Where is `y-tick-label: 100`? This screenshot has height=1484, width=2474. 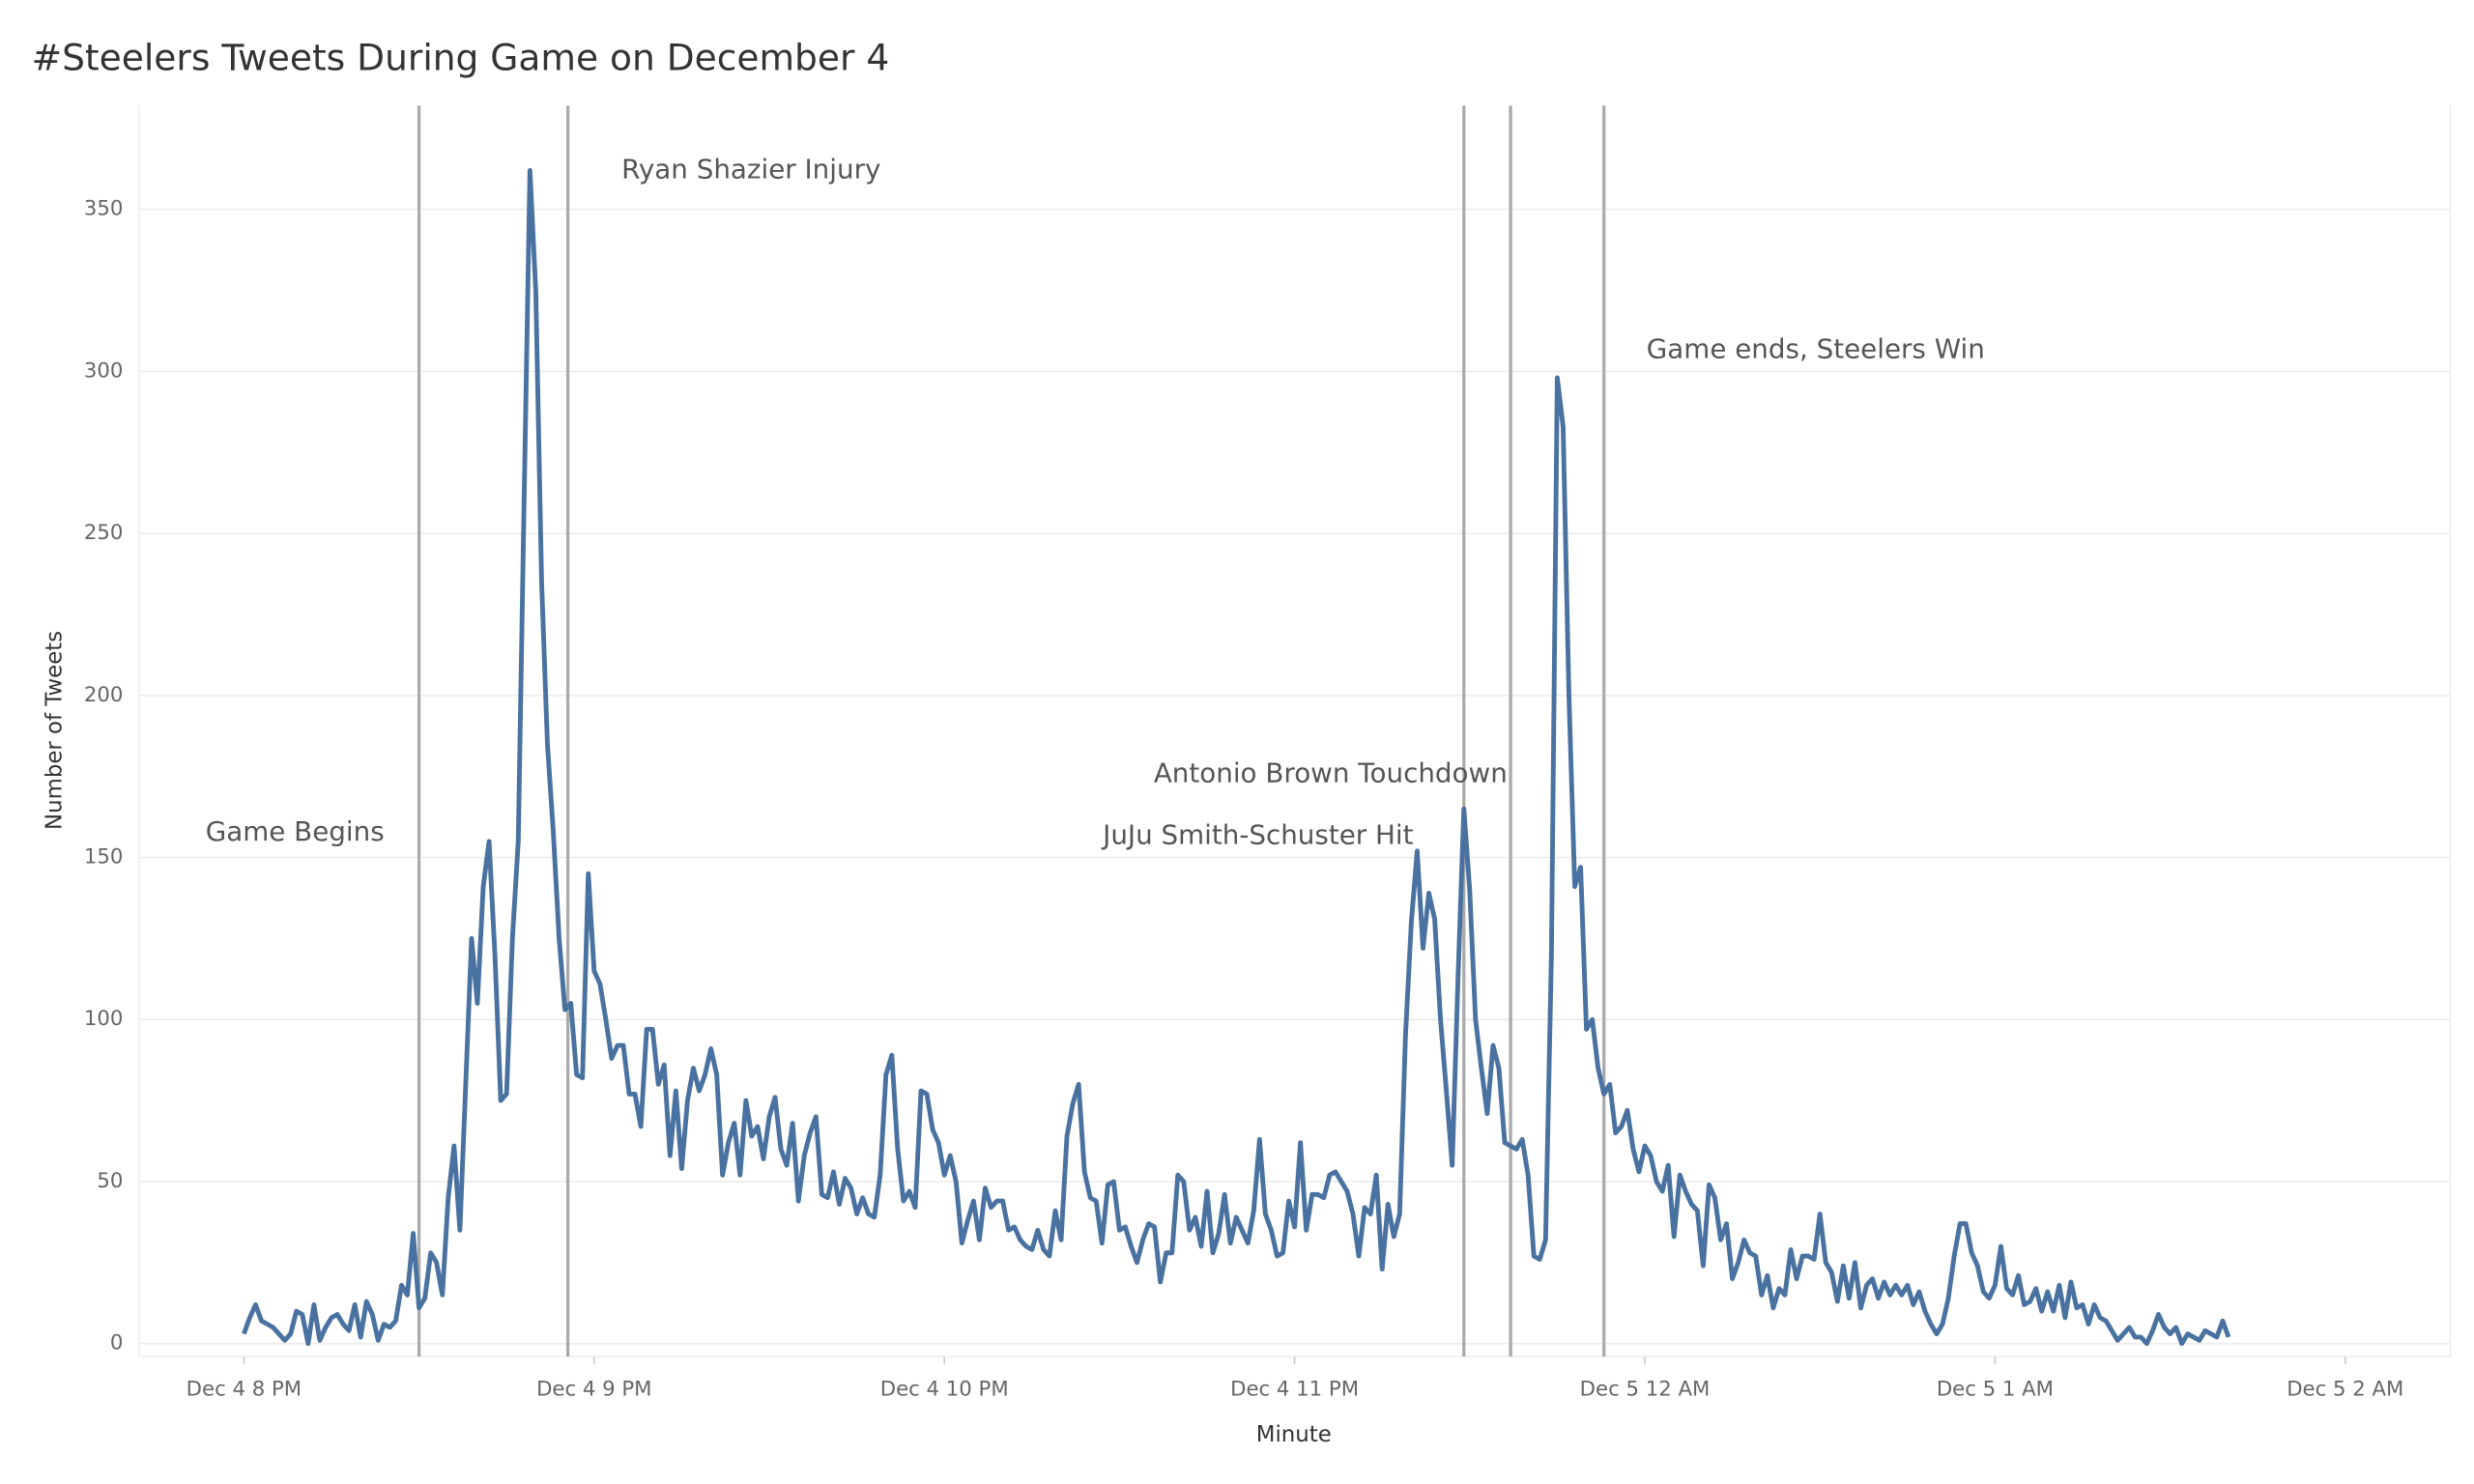 y-tick-label: 100 is located at coordinates (104, 1019).